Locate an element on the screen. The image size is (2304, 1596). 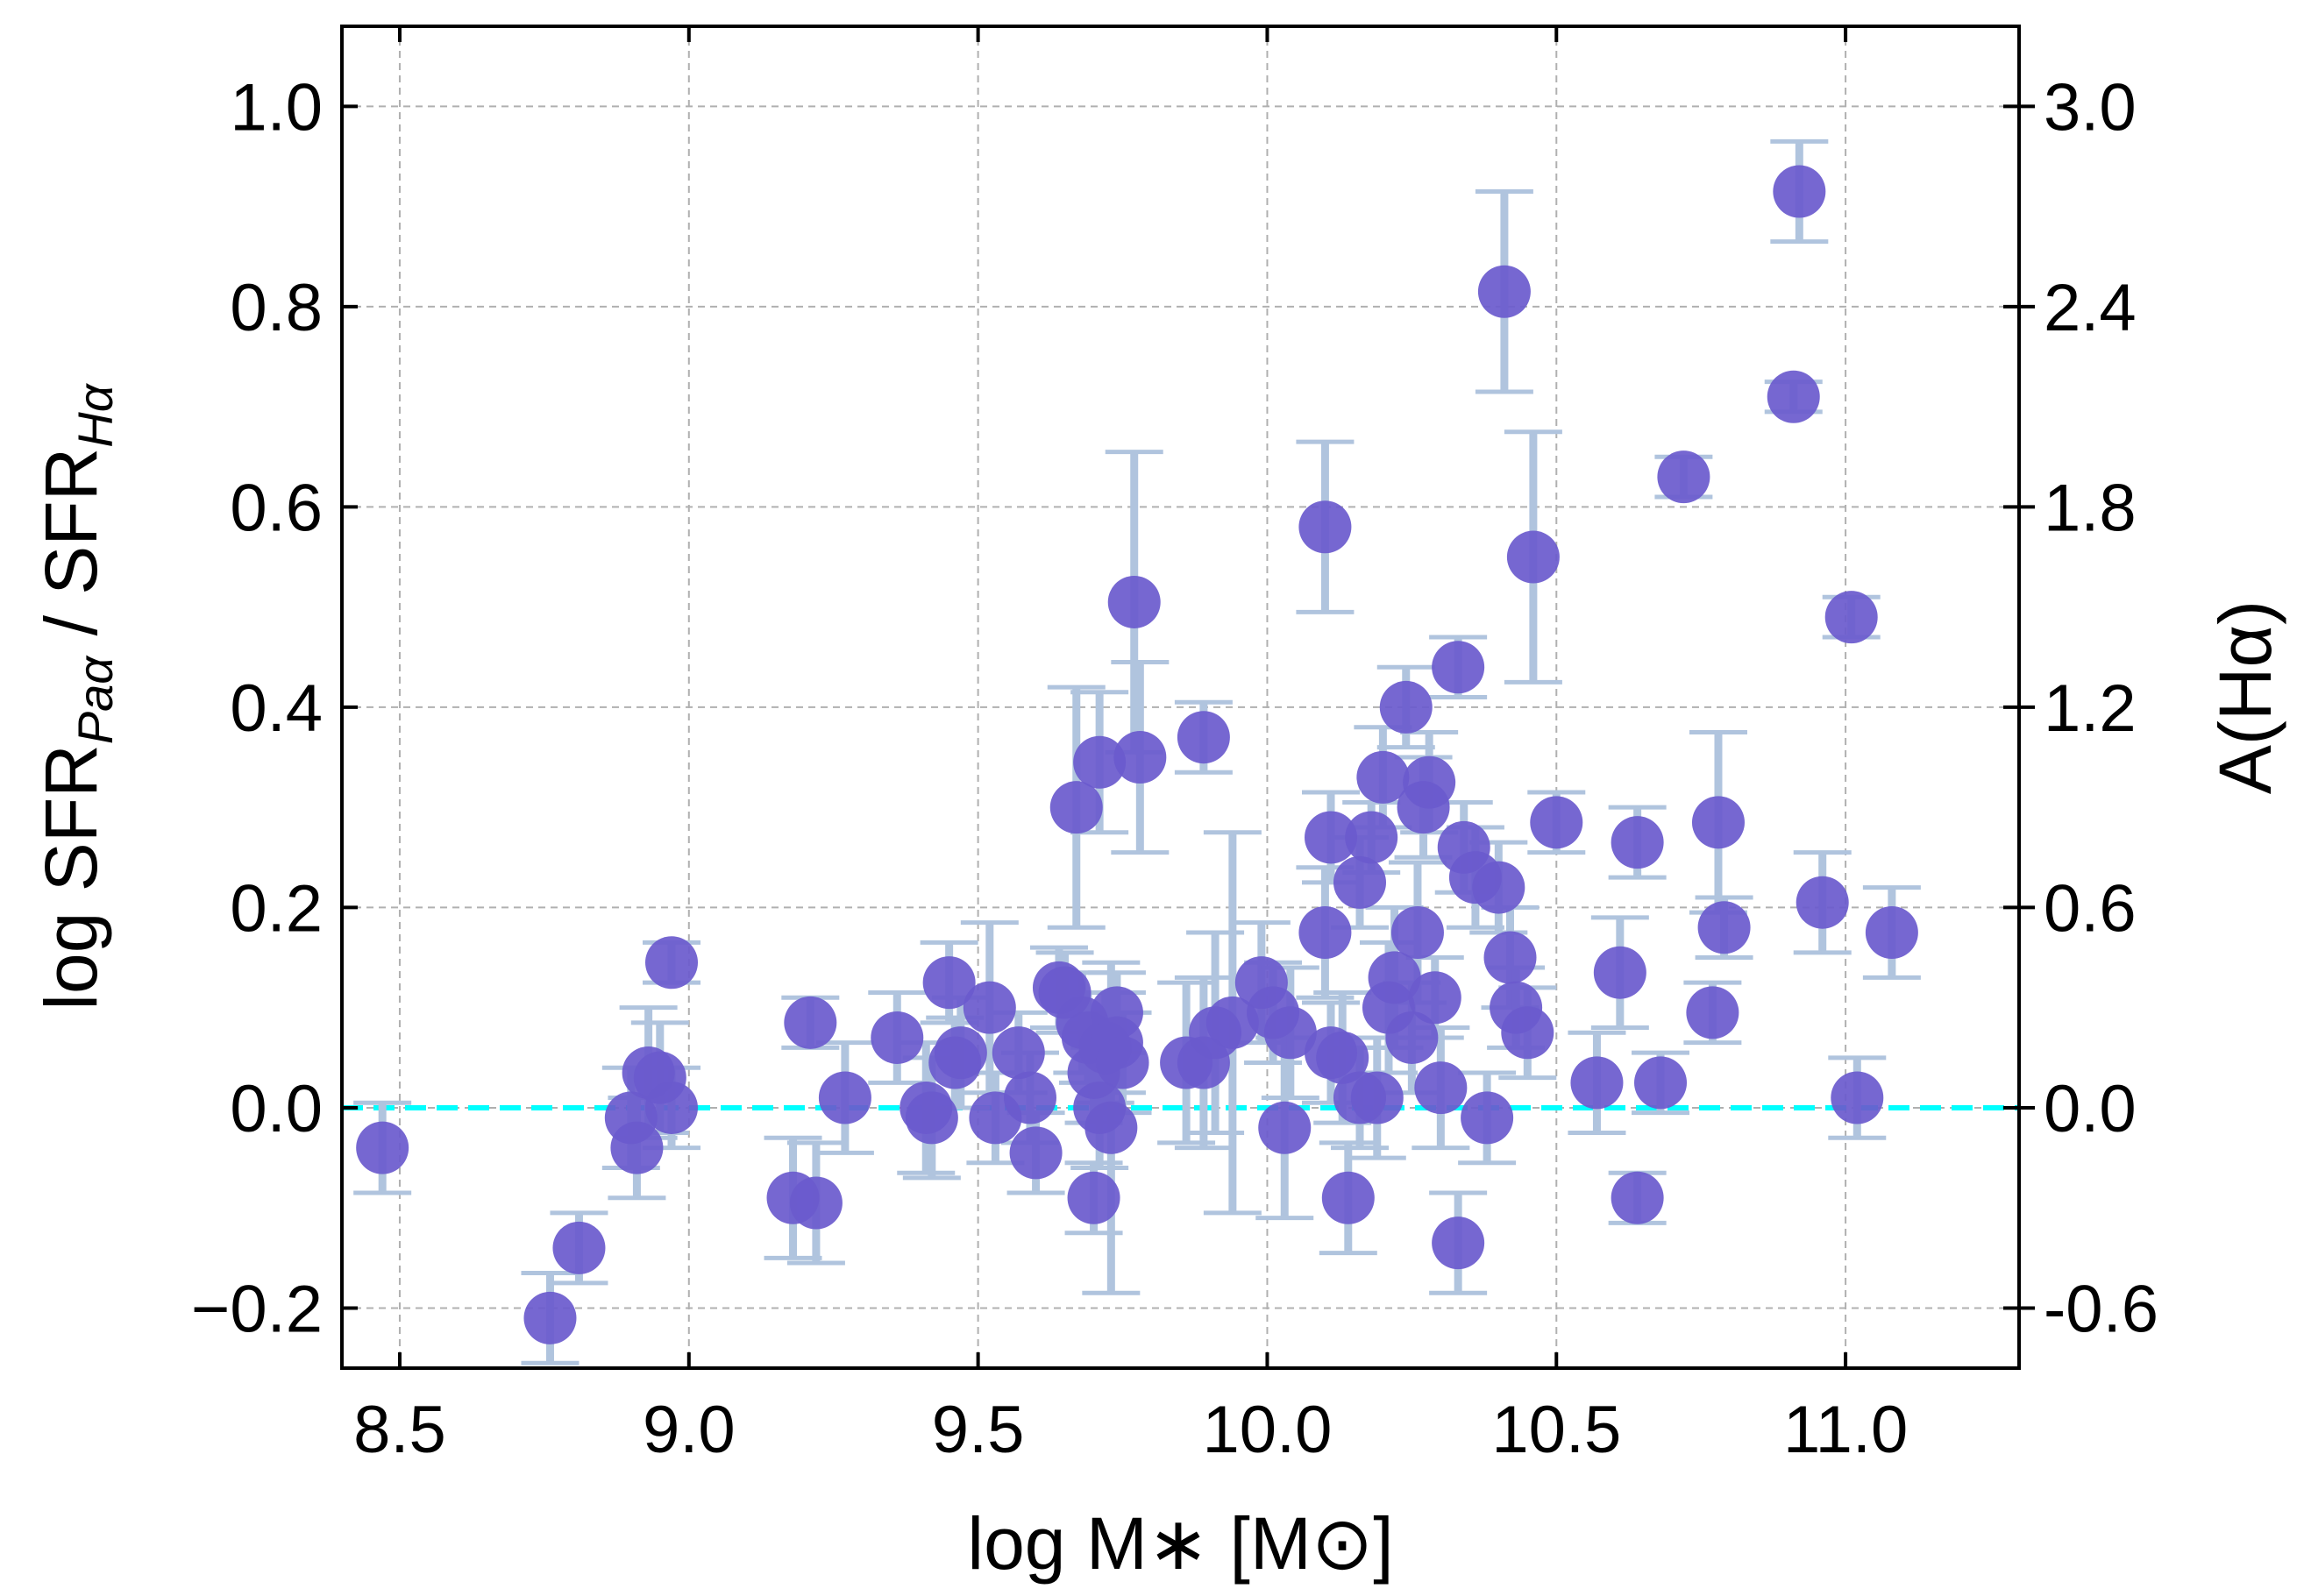
y2-axis-label: A(Hα) is located at coordinates (2245, 697).